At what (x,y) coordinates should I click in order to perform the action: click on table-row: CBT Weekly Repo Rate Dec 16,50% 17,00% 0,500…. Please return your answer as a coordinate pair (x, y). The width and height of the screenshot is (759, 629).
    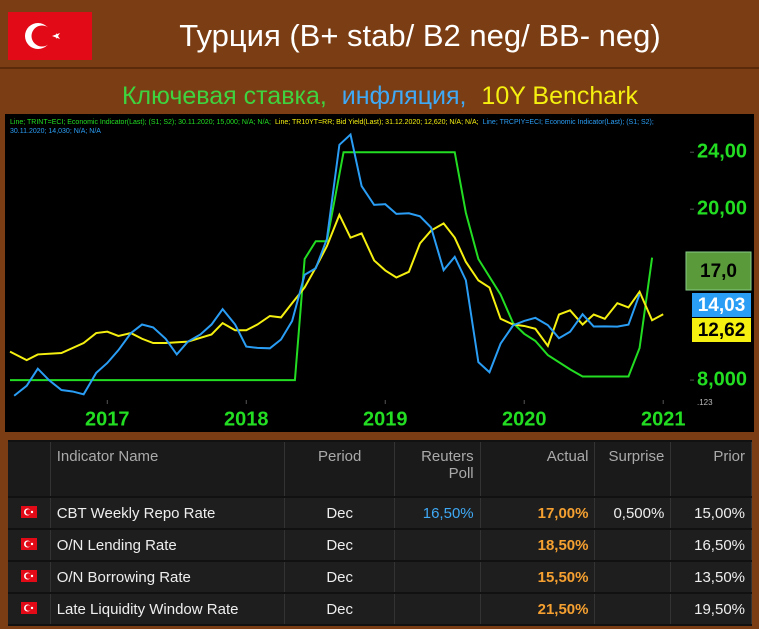
    Looking at the image, I should click on (380, 513).